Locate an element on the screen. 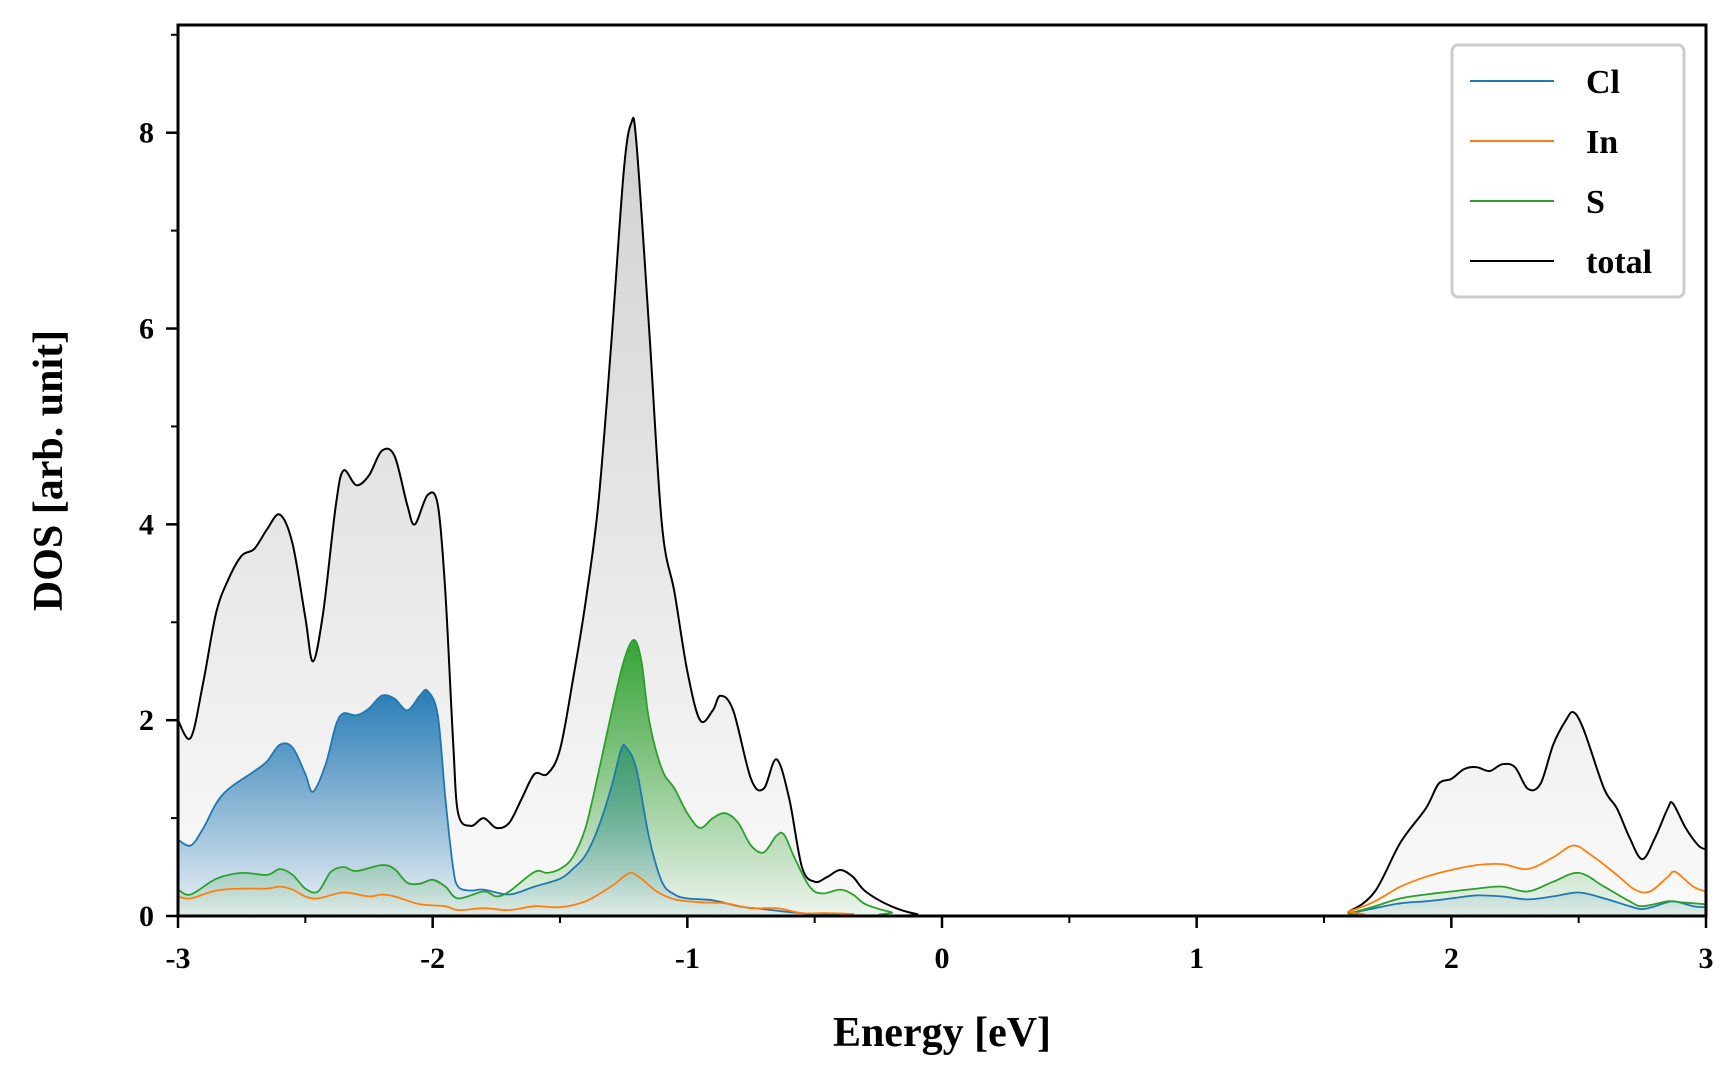 This screenshot has height=1085, width=1728. legend-label-s: S is located at coordinates (1595, 202).